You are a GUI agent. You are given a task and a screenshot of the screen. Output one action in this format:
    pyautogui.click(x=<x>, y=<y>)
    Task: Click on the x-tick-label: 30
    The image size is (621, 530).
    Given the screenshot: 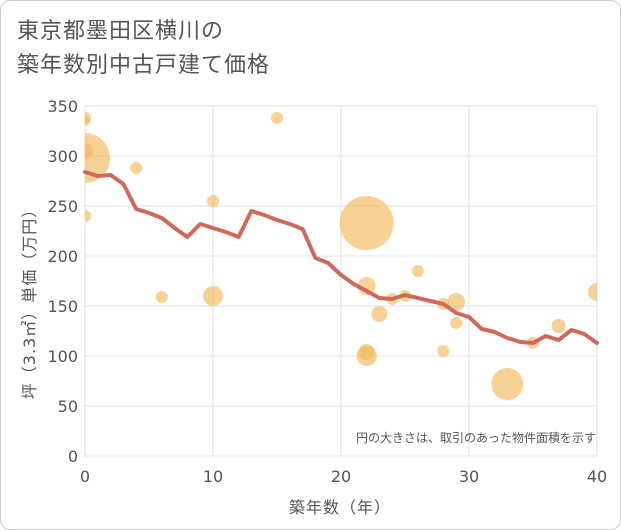 What is the action you would take?
    pyautogui.click(x=469, y=476)
    